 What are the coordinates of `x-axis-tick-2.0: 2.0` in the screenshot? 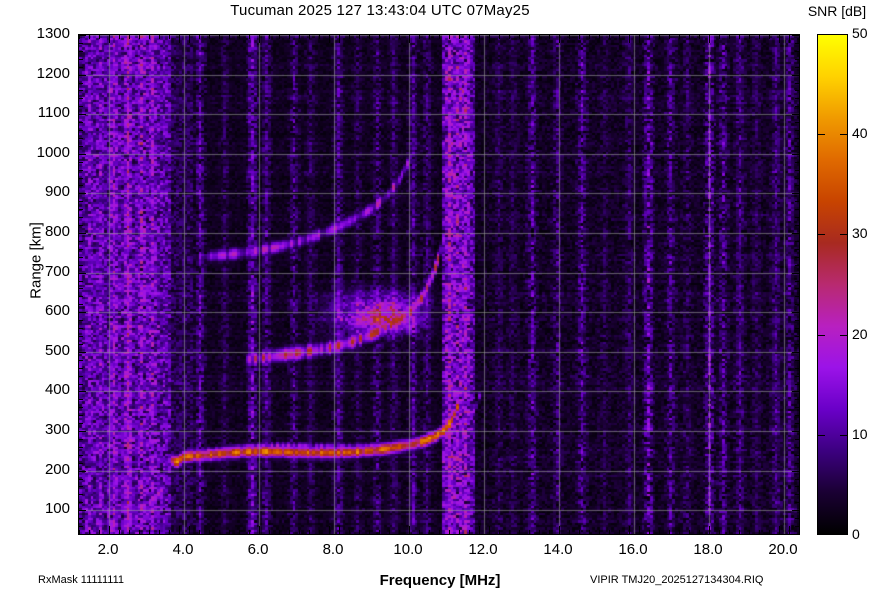 It's located at (108, 549).